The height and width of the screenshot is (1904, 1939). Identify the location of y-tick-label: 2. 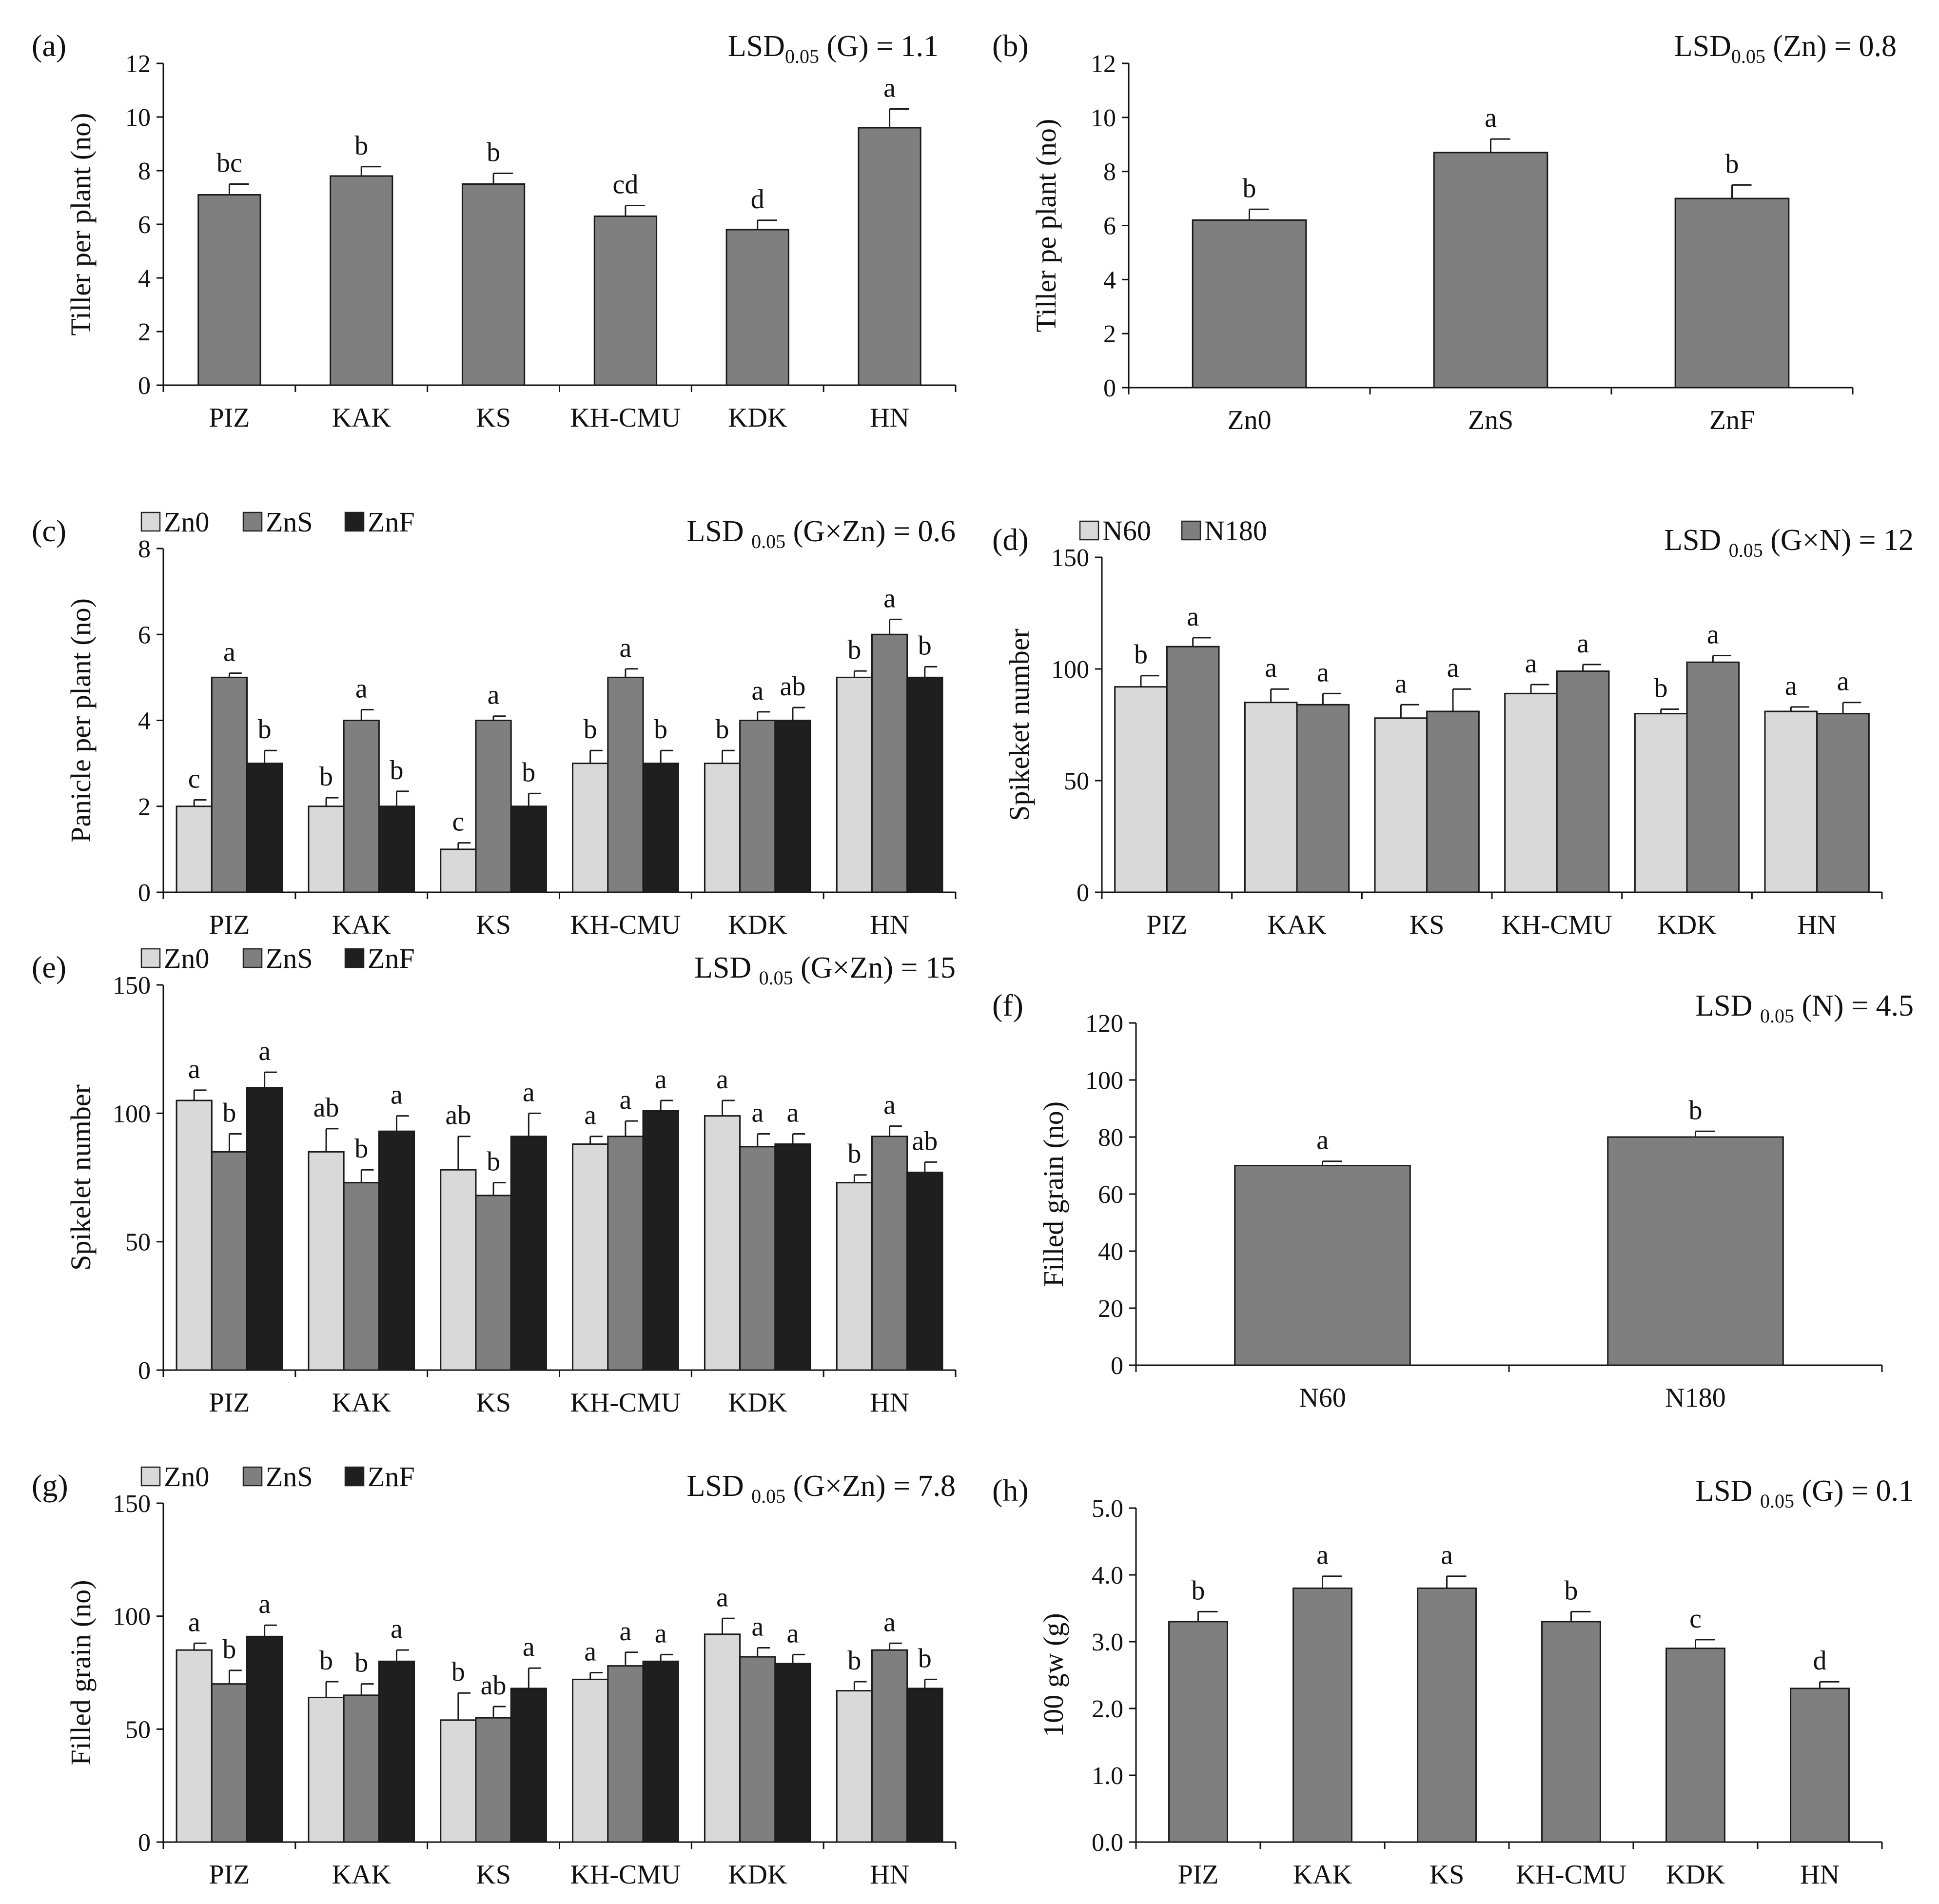
(144, 807).